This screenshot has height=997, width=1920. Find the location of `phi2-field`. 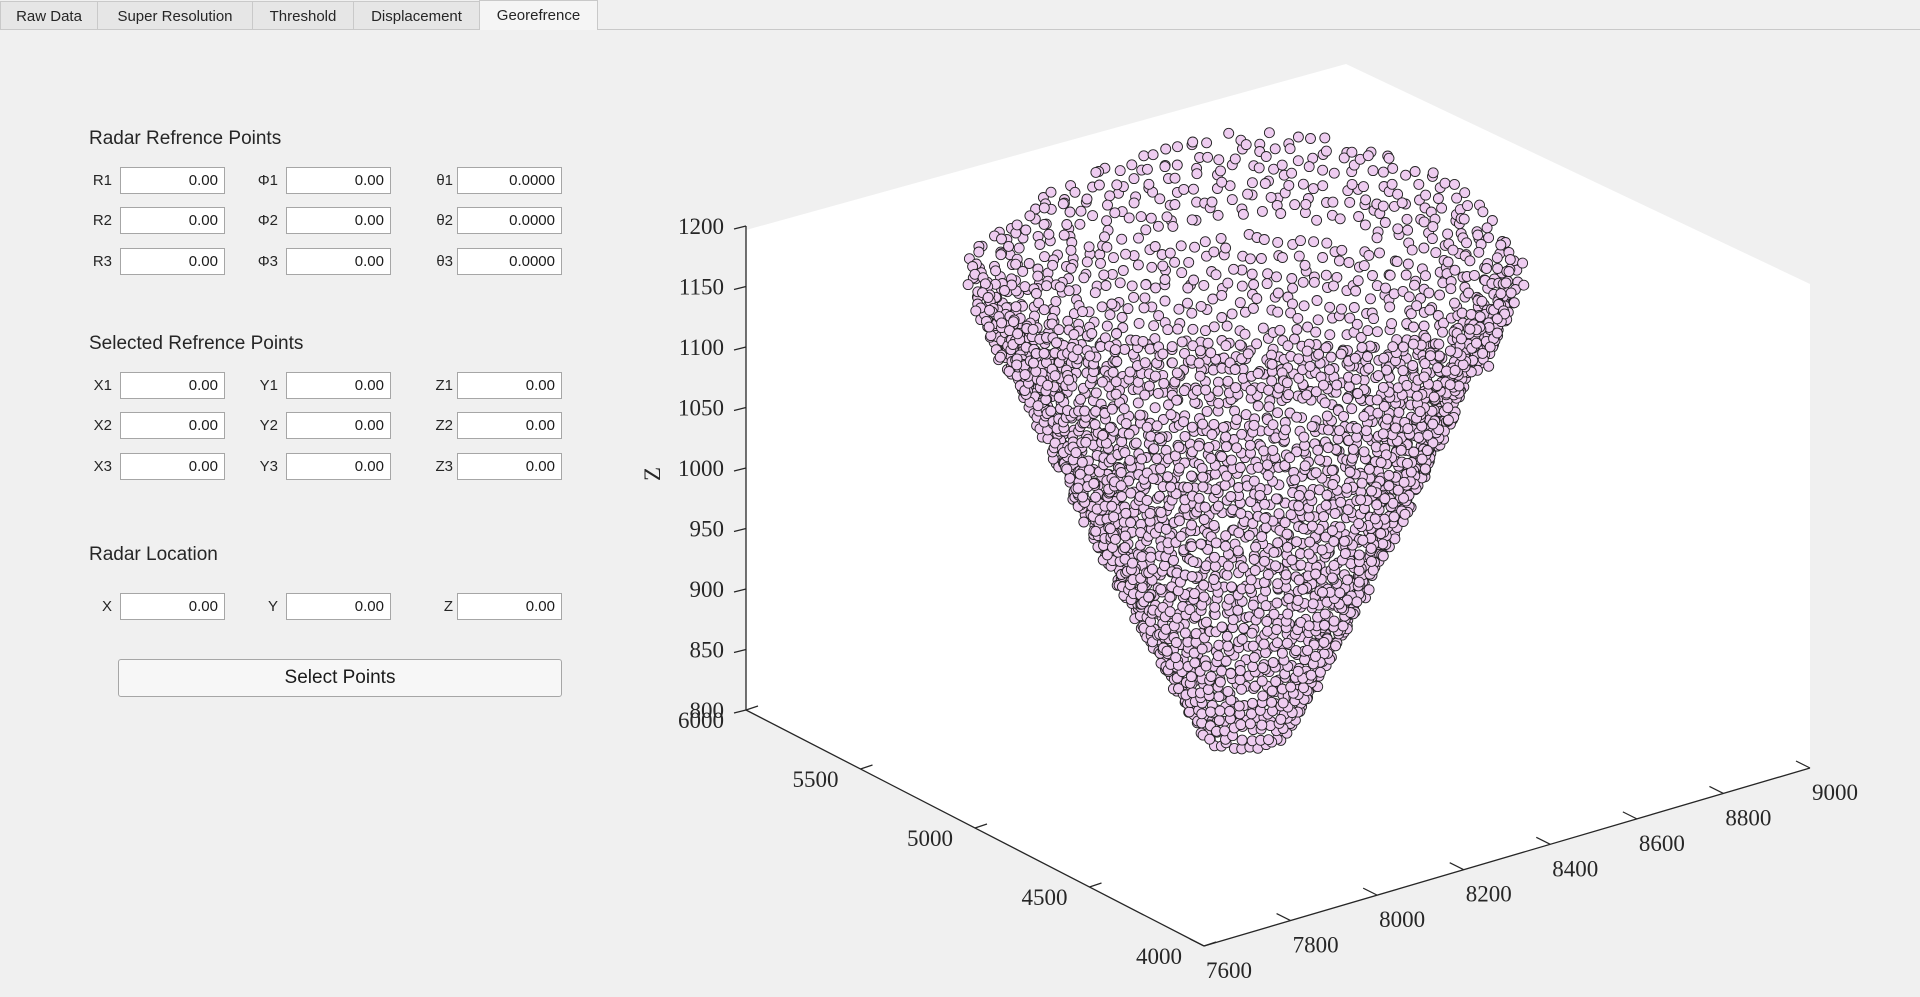

phi2-field is located at coordinates (338, 220).